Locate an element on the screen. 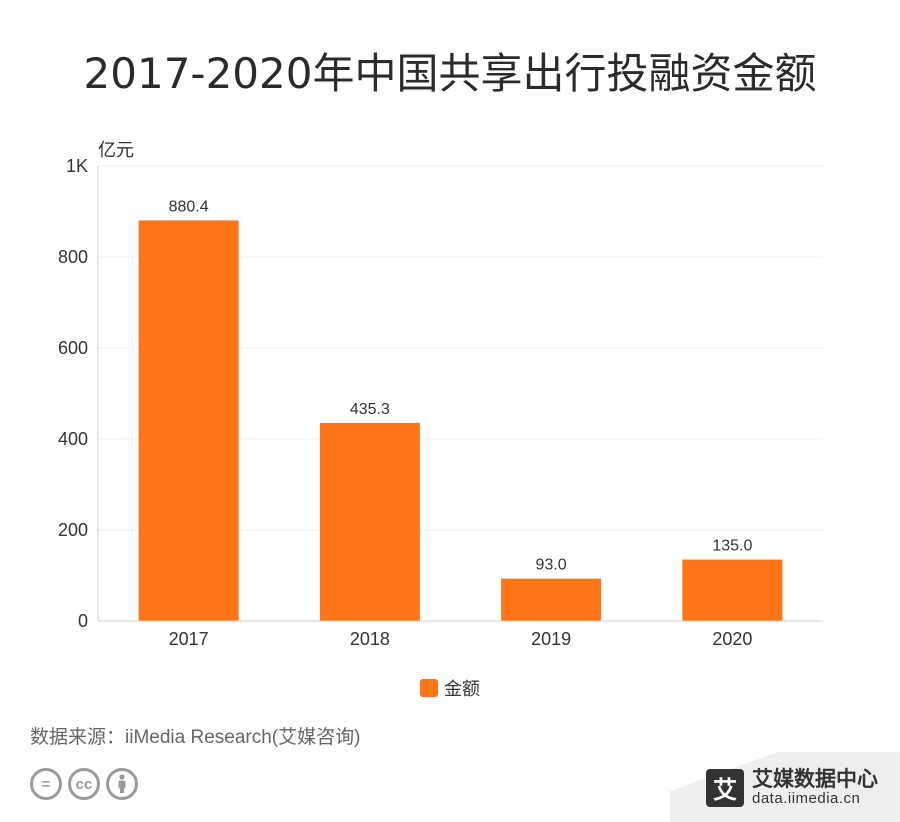 Image resolution: width=900 pixels, height=822 pixels. license-icons: = cc is located at coordinates (84, 784).